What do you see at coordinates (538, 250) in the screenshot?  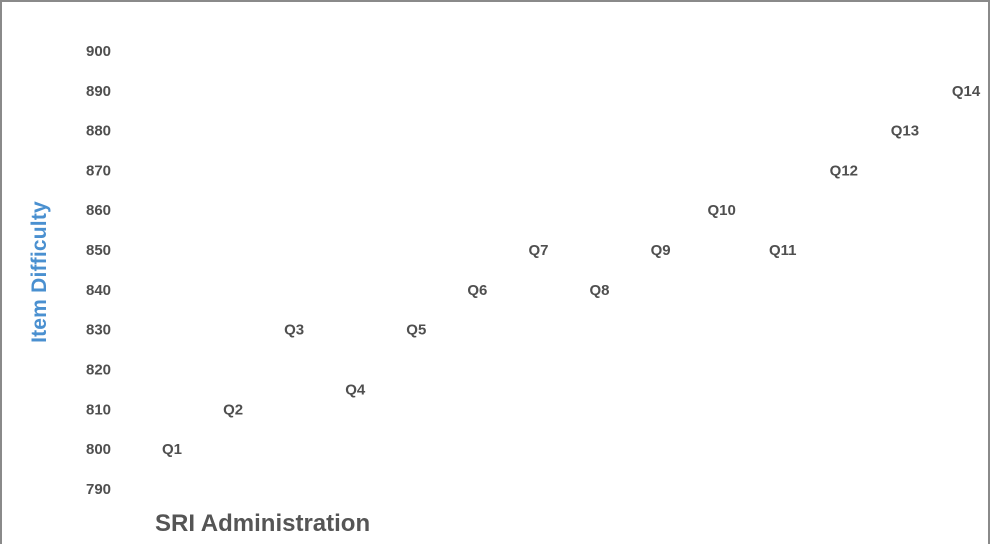 I see `data-point-q7: Q7` at bounding box center [538, 250].